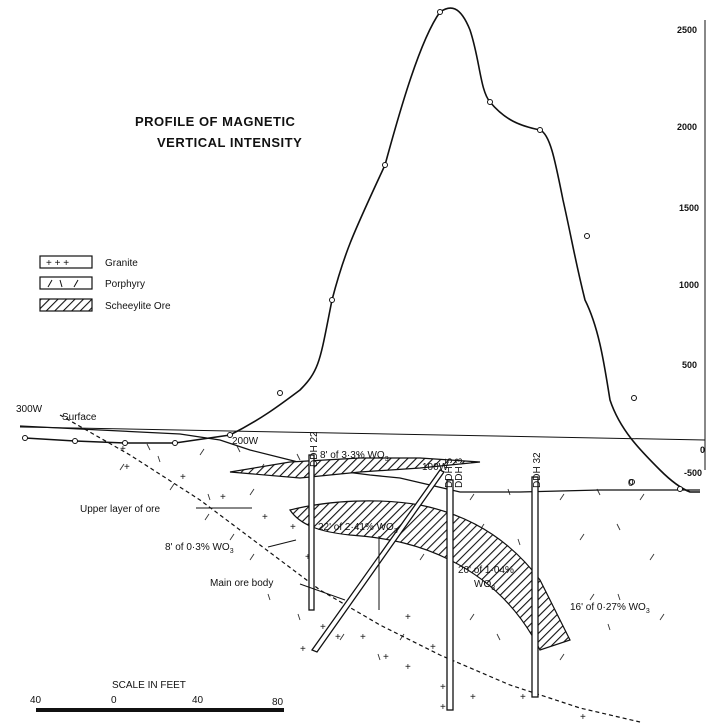 This screenshot has height=728, width=725. What do you see at coordinates (282, 543) in the screenshot?
I see `annotation-8ft-0-3-leader` at bounding box center [282, 543].